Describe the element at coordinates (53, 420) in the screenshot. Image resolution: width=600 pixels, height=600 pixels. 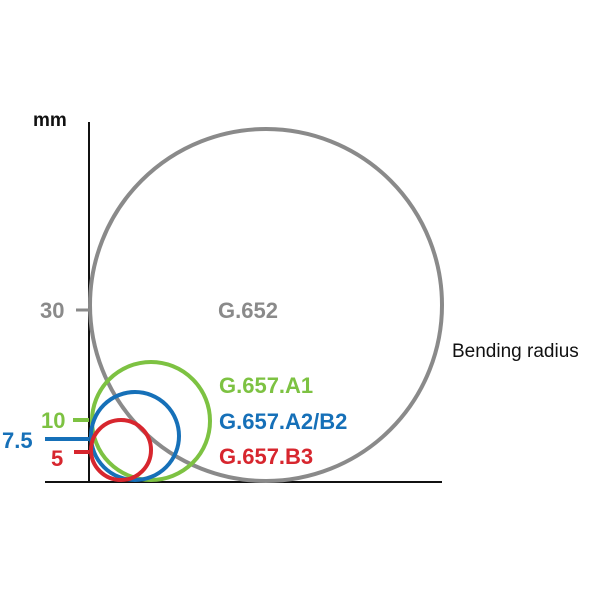
I see `tick-label-10: 10` at that location.